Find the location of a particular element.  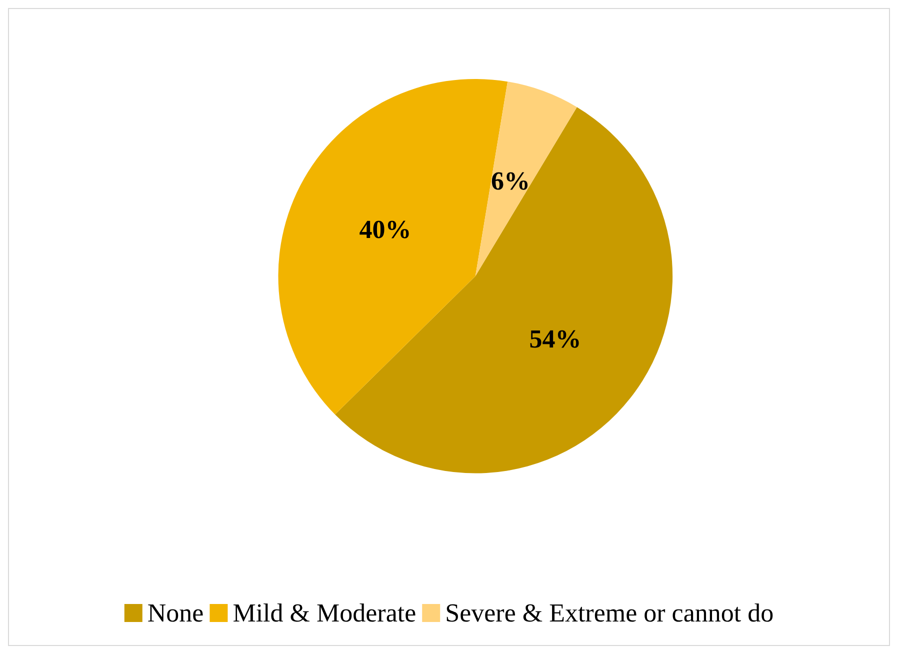

data-label: 6% is located at coordinates (510, 181).